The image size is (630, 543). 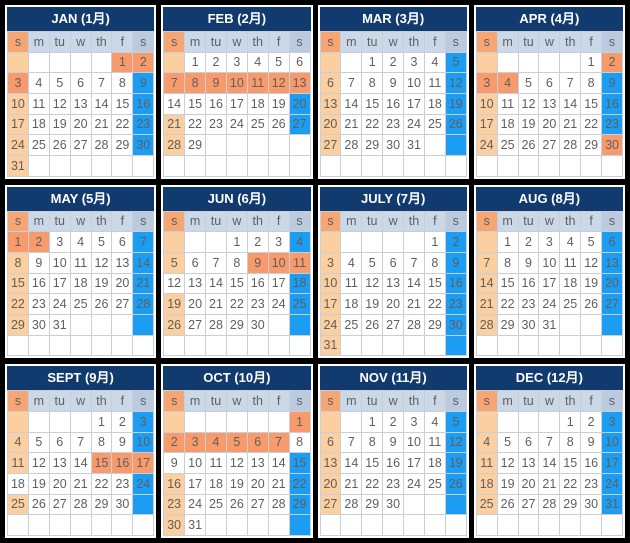 I want to click on day-cell: 18, so click(x=299, y=283).